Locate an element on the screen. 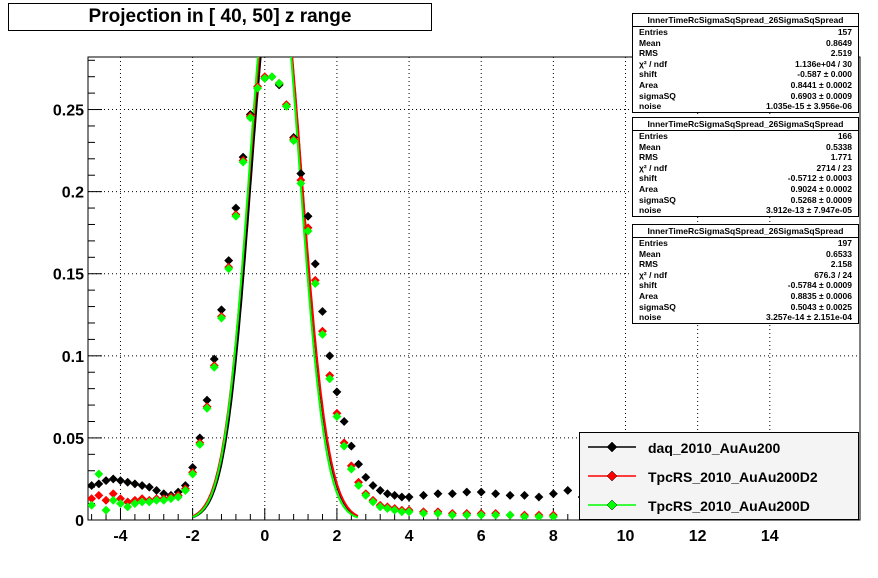 This screenshot has height=578, width=878. stats-key: χ² / ndf is located at coordinates (653, 167).